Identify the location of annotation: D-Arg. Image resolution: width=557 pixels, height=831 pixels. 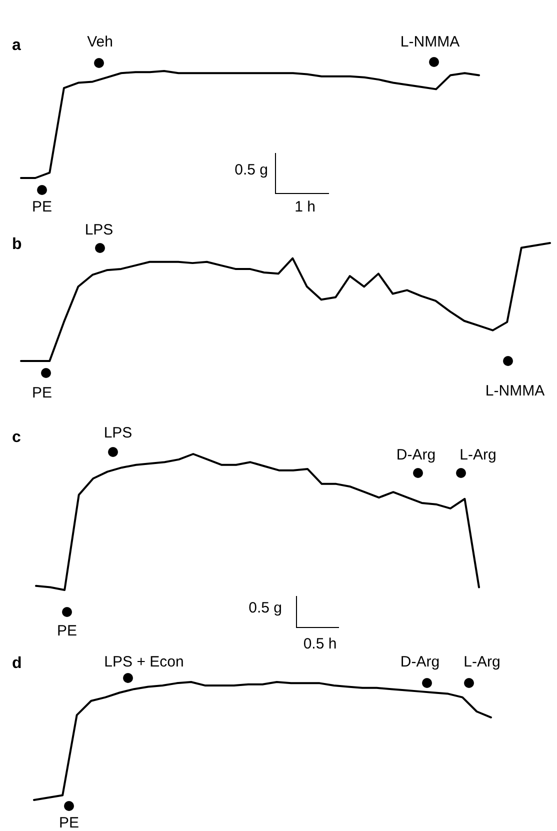
(416, 455).